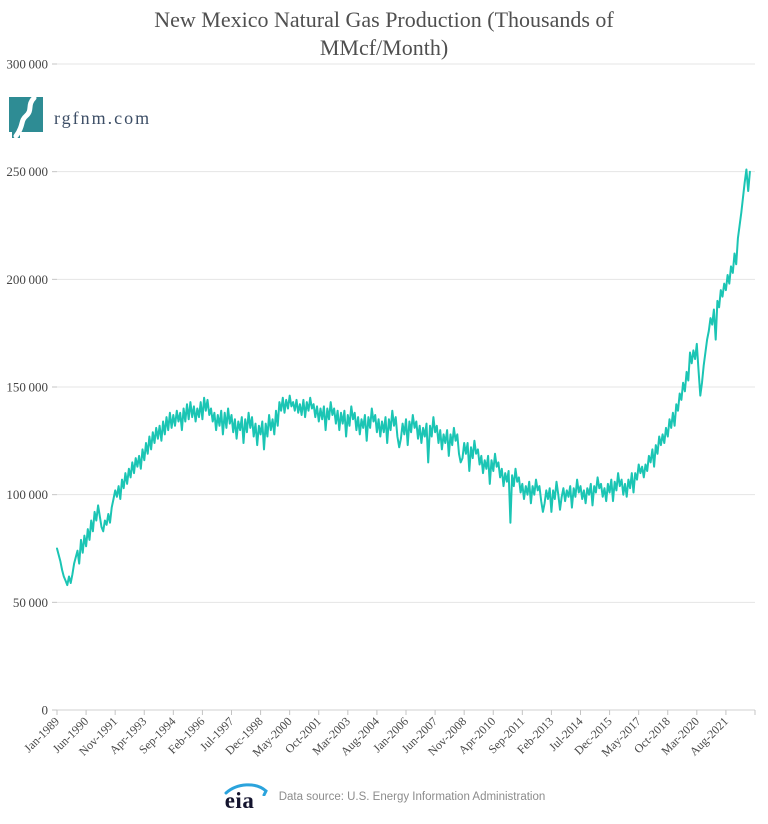  I want to click on y-tick-label: 250 000, so click(27, 171).